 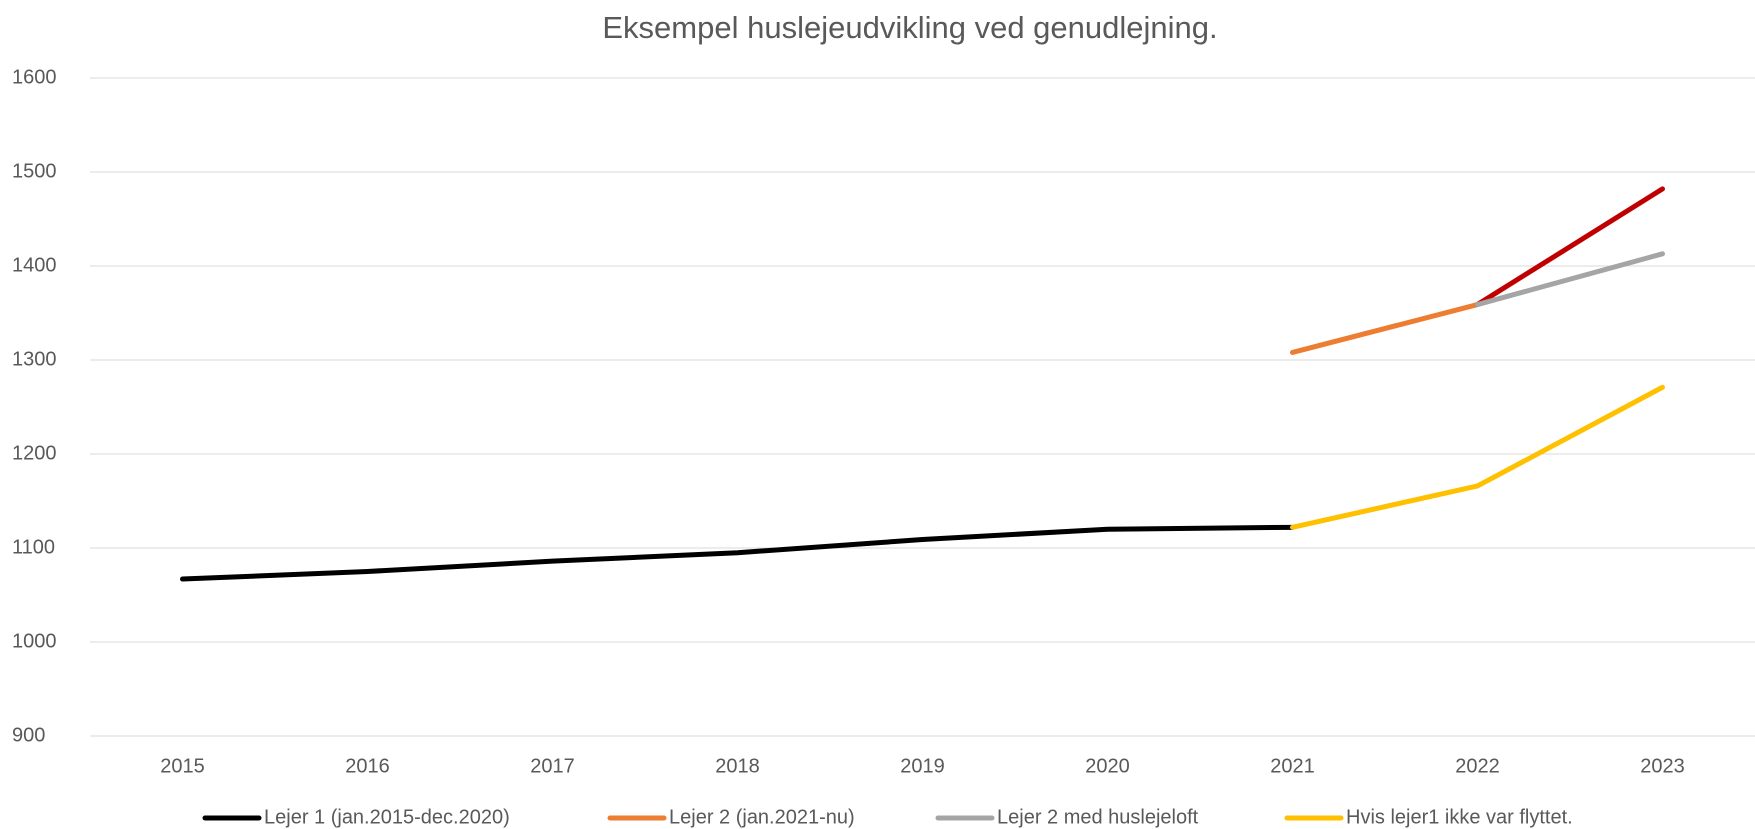 I want to click on x-tick-label: 2017, so click(x=552, y=766).